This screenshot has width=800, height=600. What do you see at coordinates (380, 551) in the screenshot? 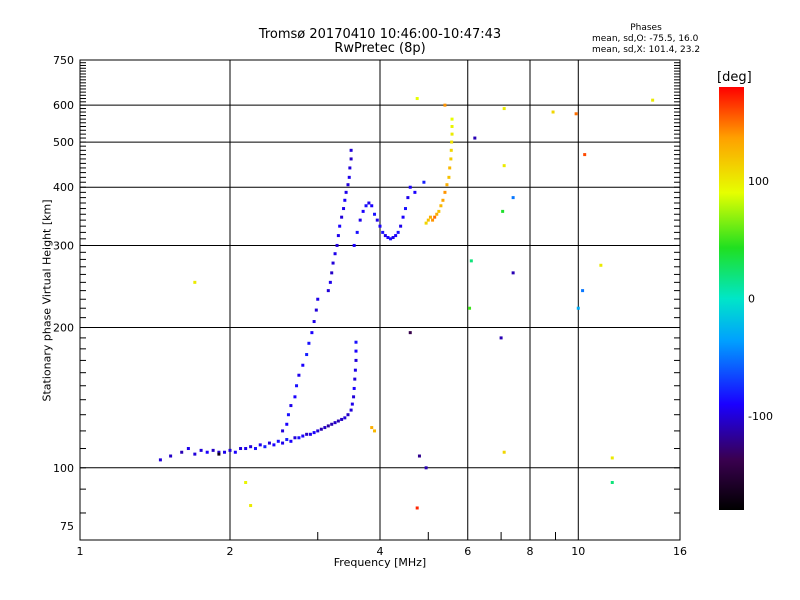
I see `x-tick-label: 4` at bounding box center [380, 551].